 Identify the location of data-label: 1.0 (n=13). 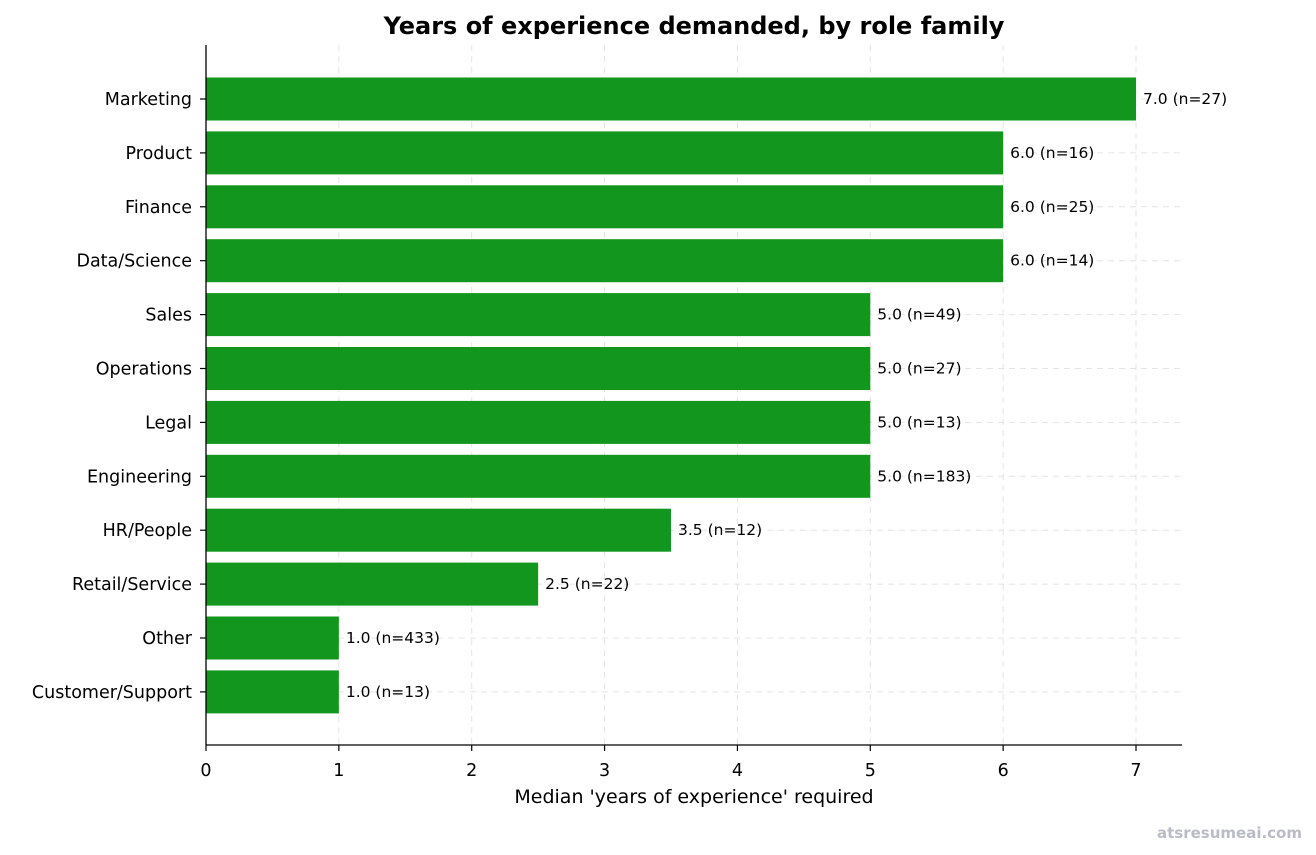
(388, 692).